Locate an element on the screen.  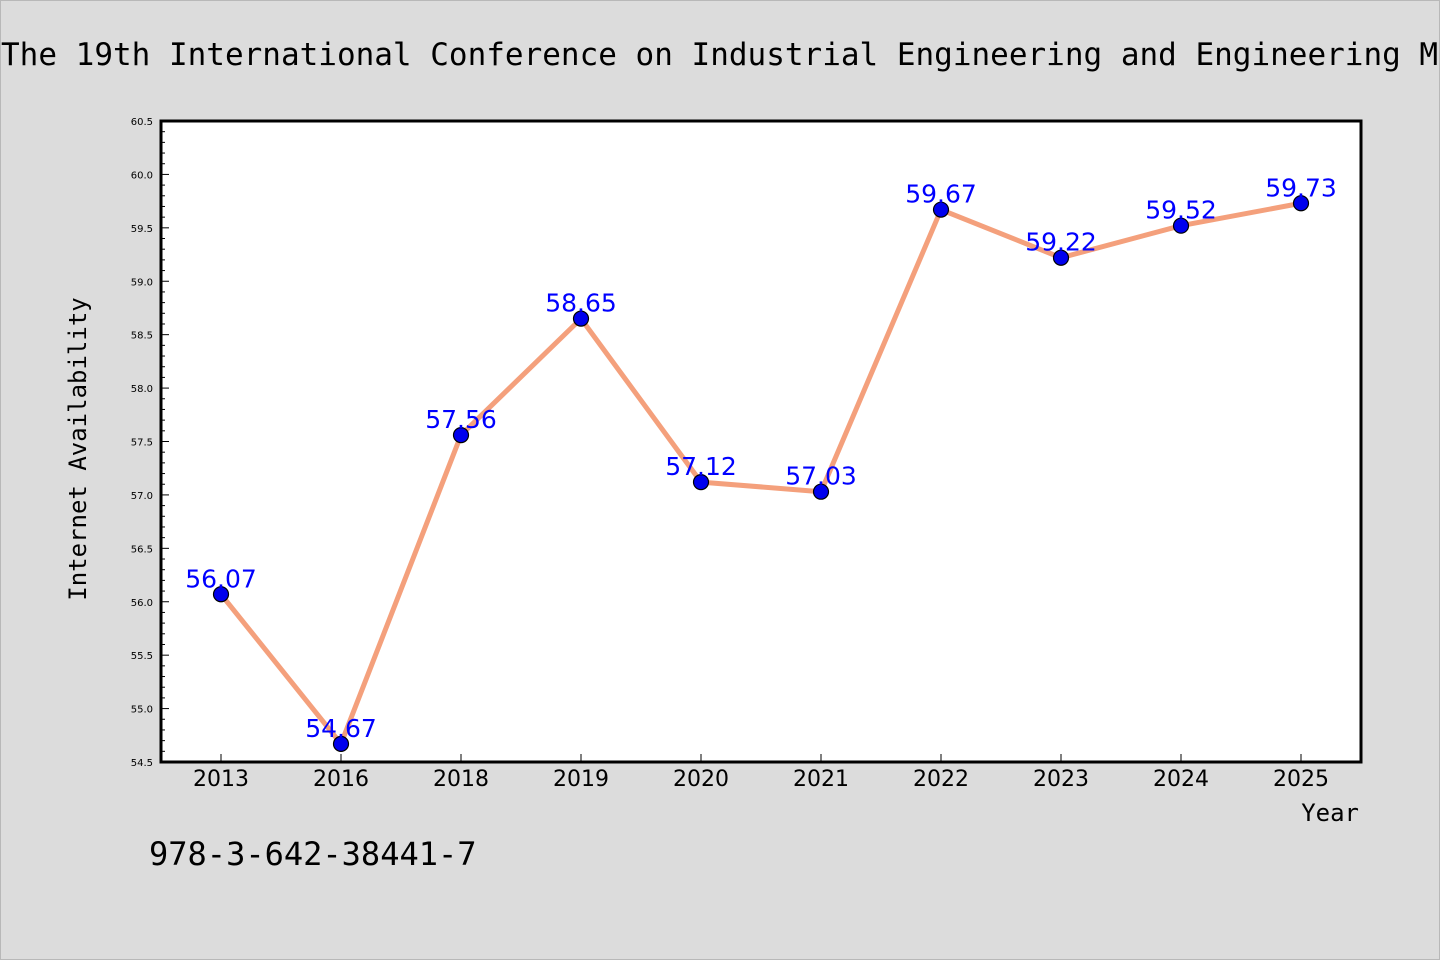
y-tick-label: 57.0 is located at coordinates (142, 496).